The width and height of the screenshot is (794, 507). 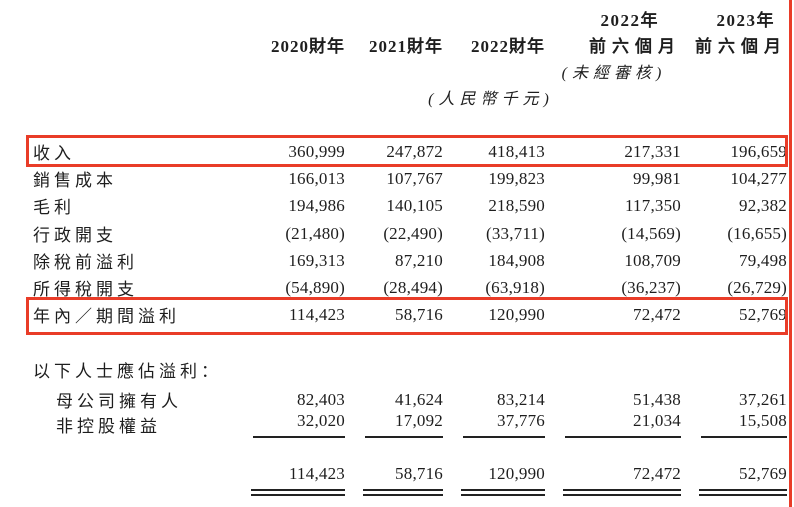 I want to click on value-cell-underlined: 32,020, so click(x=299, y=424).